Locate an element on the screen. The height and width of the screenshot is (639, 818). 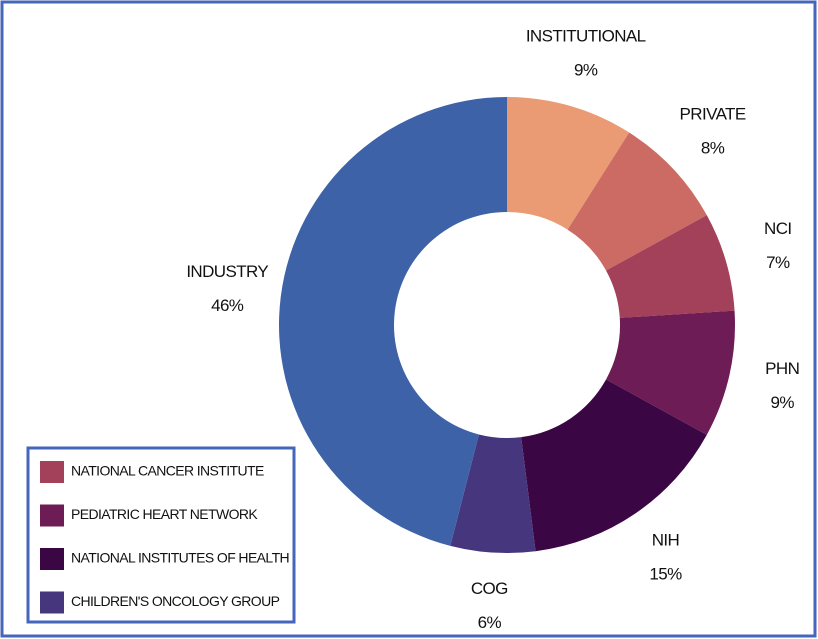
legend-box is located at coordinates (161, 535).